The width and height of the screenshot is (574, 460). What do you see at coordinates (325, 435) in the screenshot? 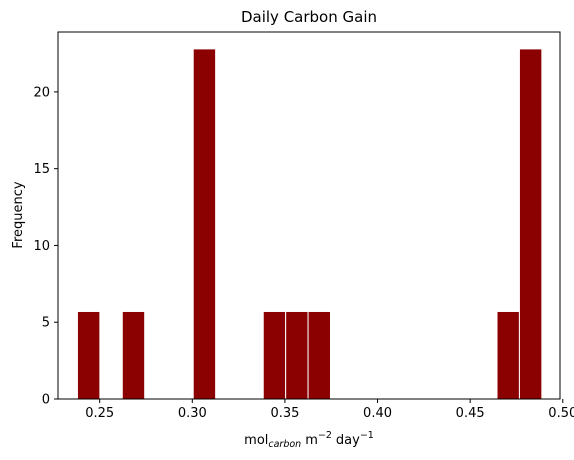
I see `x-axis-title-exp1: −2` at bounding box center [325, 435].